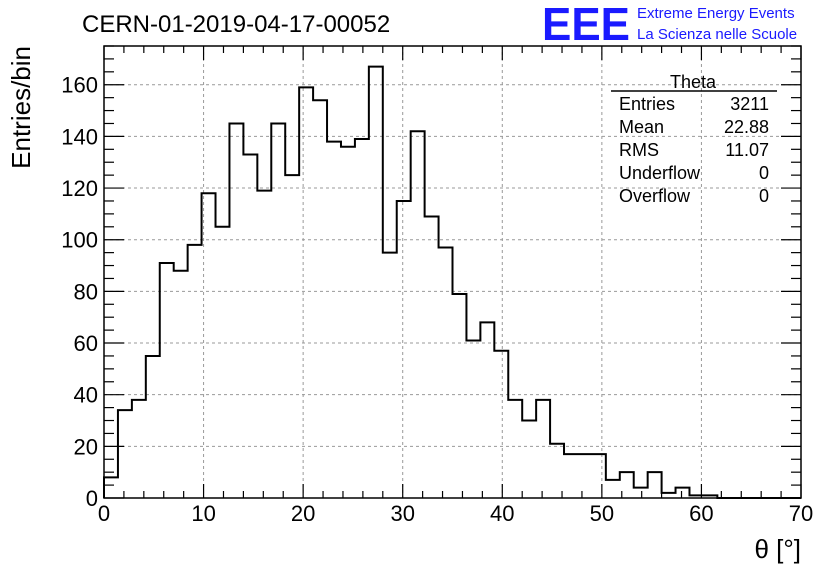 Image resolution: width=836 pixels, height=572 pixels. What do you see at coordinates (79, 85) in the screenshot?
I see `y-tick-label: 160` at bounding box center [79, 85].